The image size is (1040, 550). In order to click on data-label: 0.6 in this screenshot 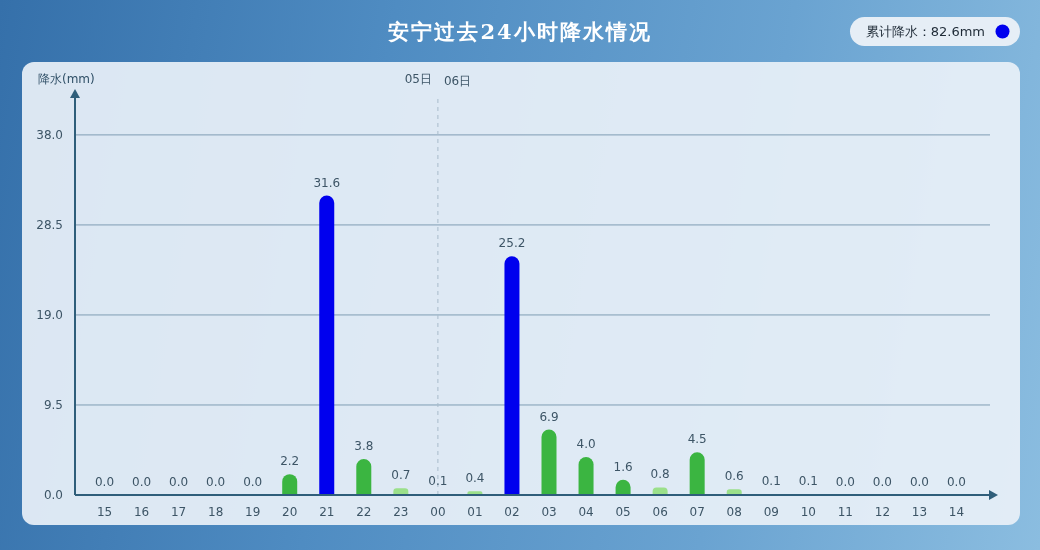, I will do `click(734, 476)`.